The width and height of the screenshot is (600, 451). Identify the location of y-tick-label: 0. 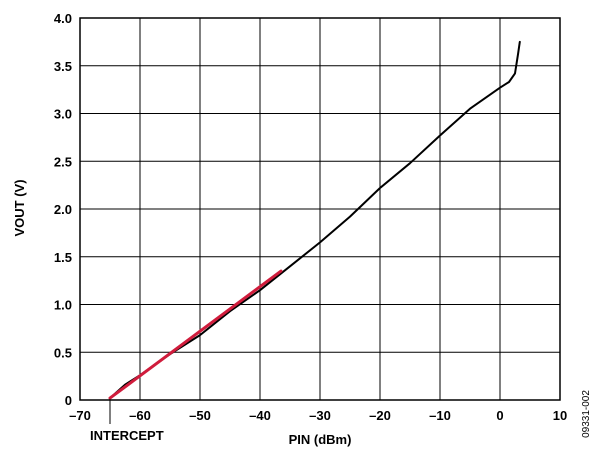
(68, 400).